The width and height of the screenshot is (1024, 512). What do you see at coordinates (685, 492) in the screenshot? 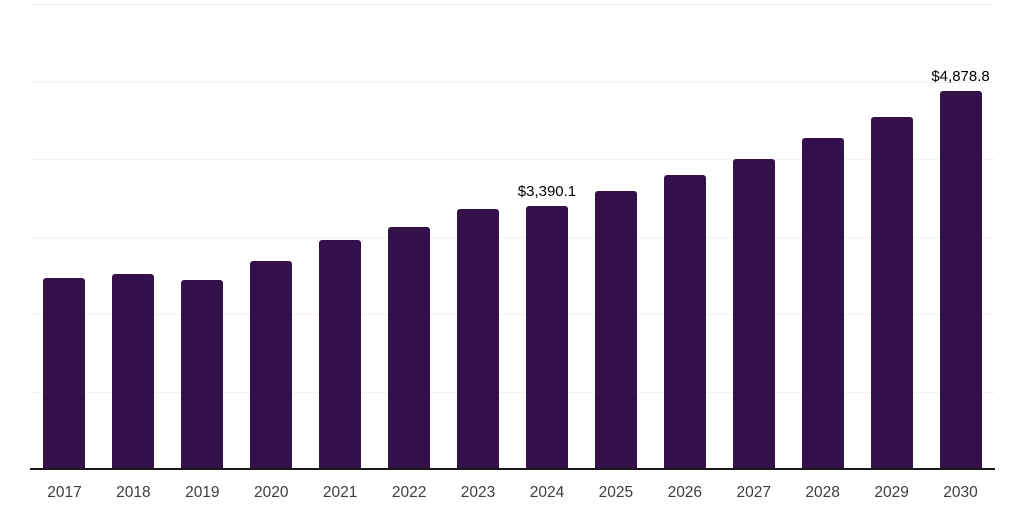
I see `x-tick-label: 2026` at bounding box center [685, 492].